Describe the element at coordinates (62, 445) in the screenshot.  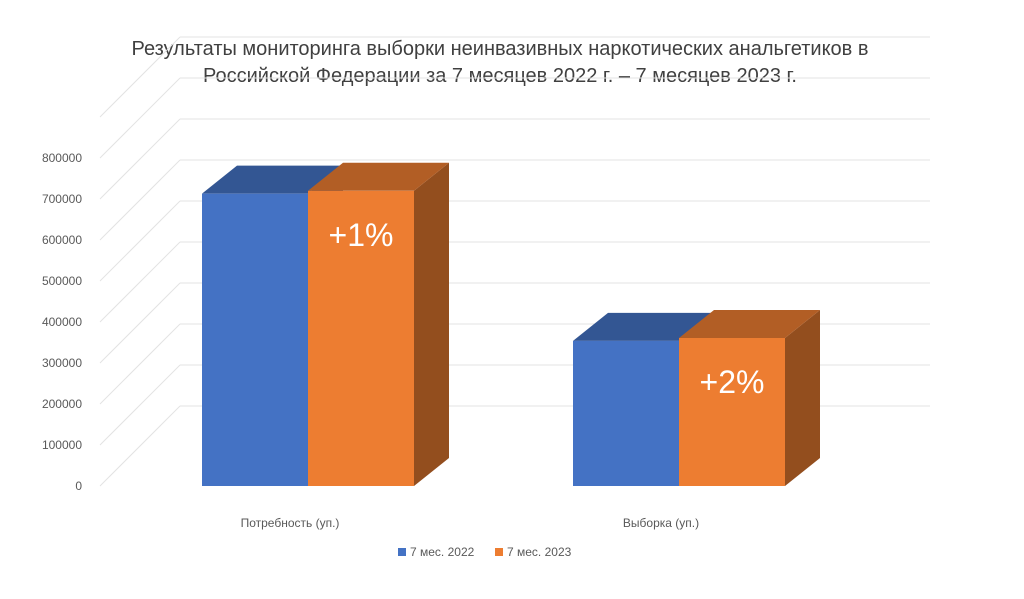
I see `y-tick-label: 100000` at that location.